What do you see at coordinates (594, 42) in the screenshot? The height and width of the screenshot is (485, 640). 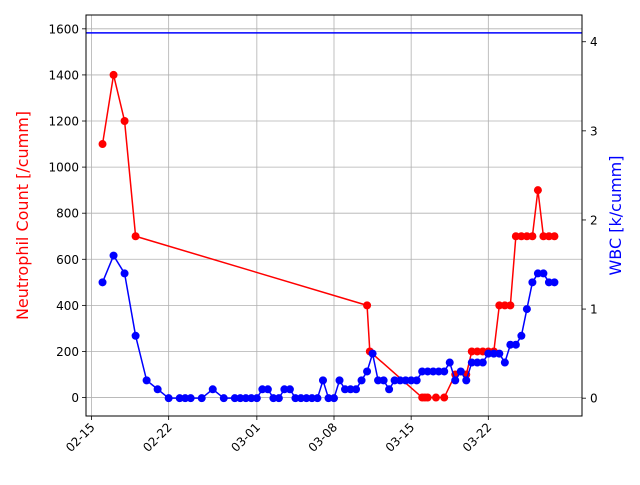 I see `y2-tick-label: 4` at bounding box center [594, 42].